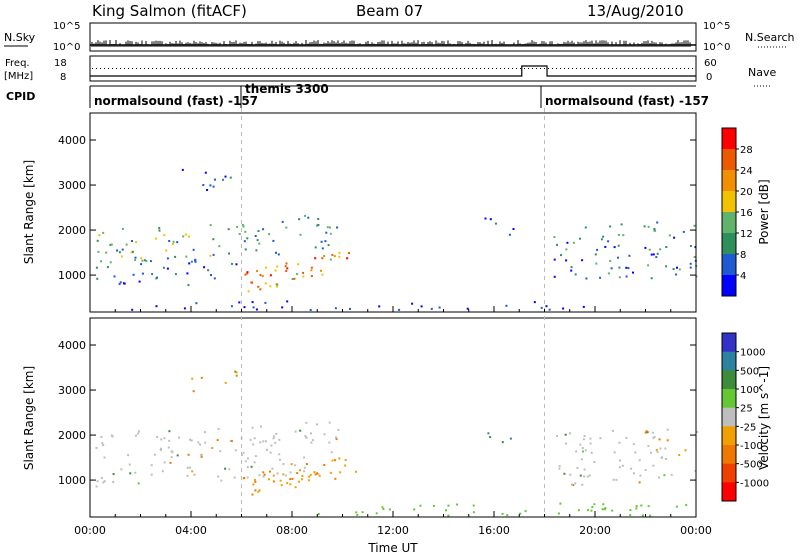 This screenshot has width=800, height=554. Describe the element at coordinates (729, 417) in the screenshot. I see `colorbar-frame` at that location.